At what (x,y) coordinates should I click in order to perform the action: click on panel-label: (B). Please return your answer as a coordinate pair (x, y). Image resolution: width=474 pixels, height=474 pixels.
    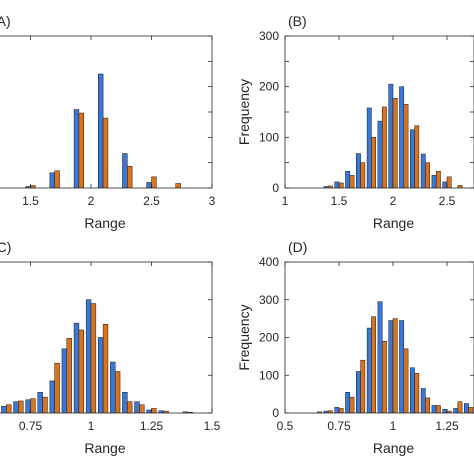
    Looking at the image, I should click on (297, 21).